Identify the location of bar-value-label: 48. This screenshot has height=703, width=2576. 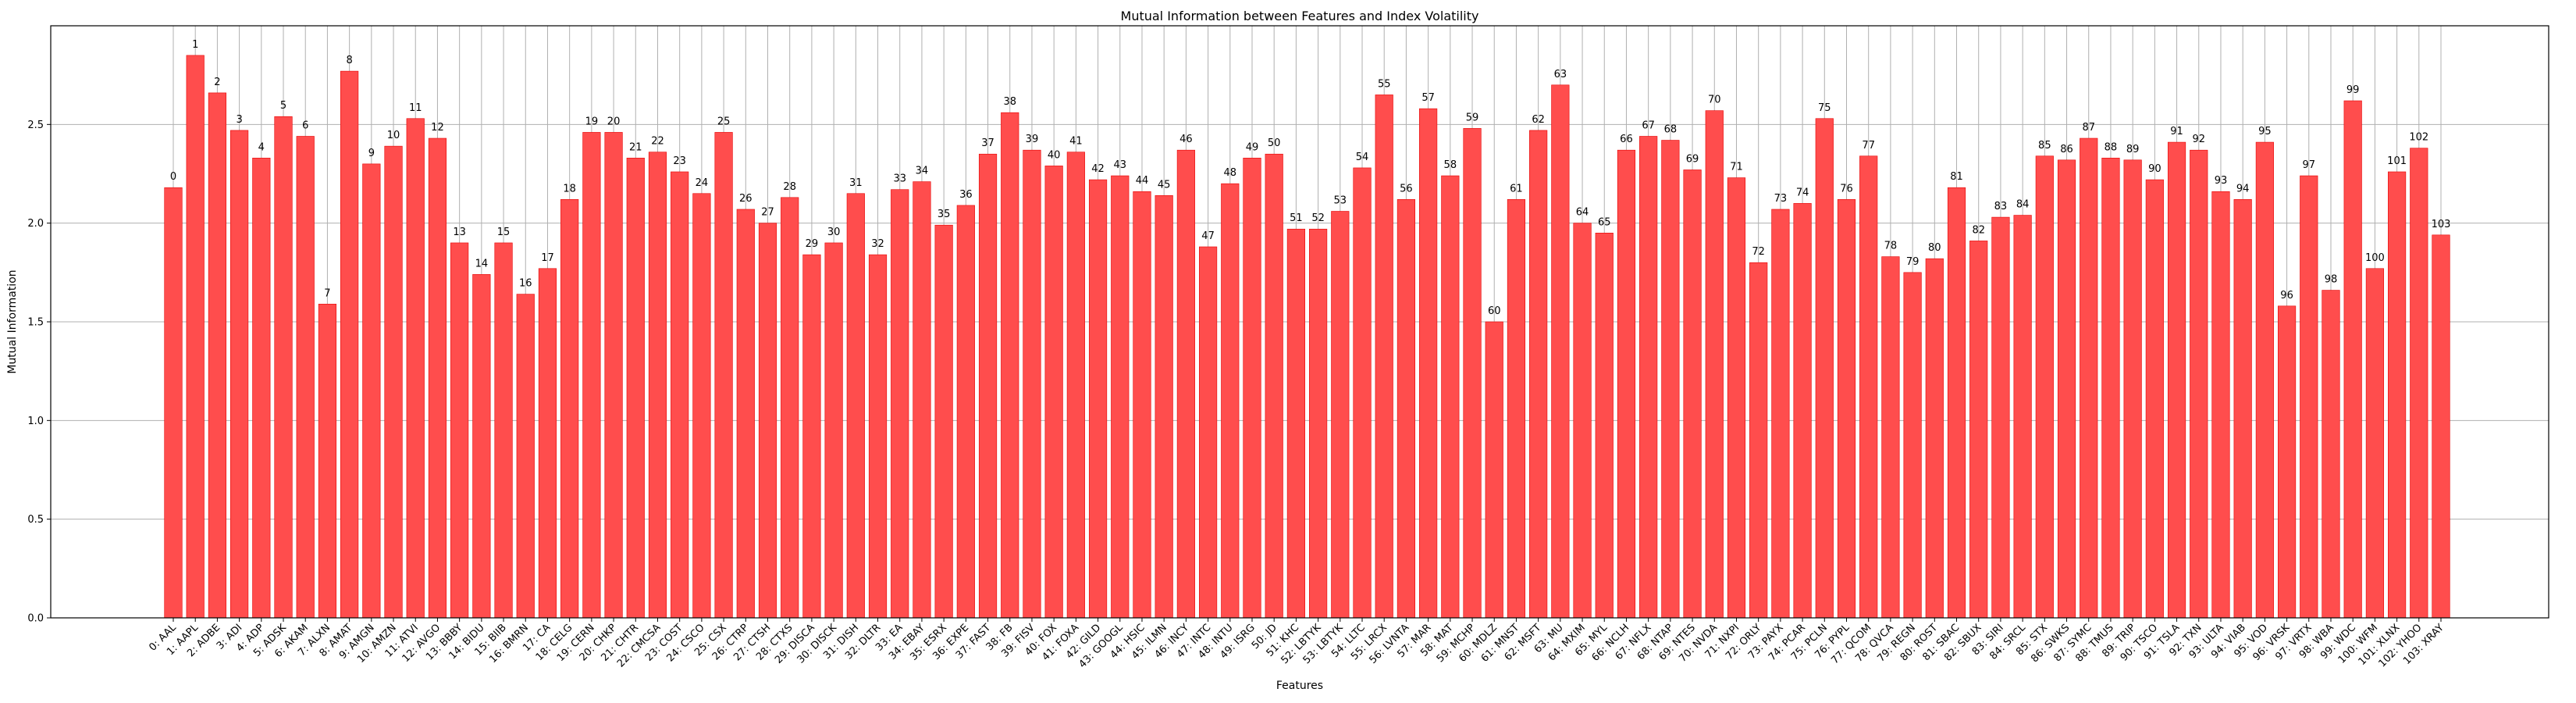
(1230, 173).